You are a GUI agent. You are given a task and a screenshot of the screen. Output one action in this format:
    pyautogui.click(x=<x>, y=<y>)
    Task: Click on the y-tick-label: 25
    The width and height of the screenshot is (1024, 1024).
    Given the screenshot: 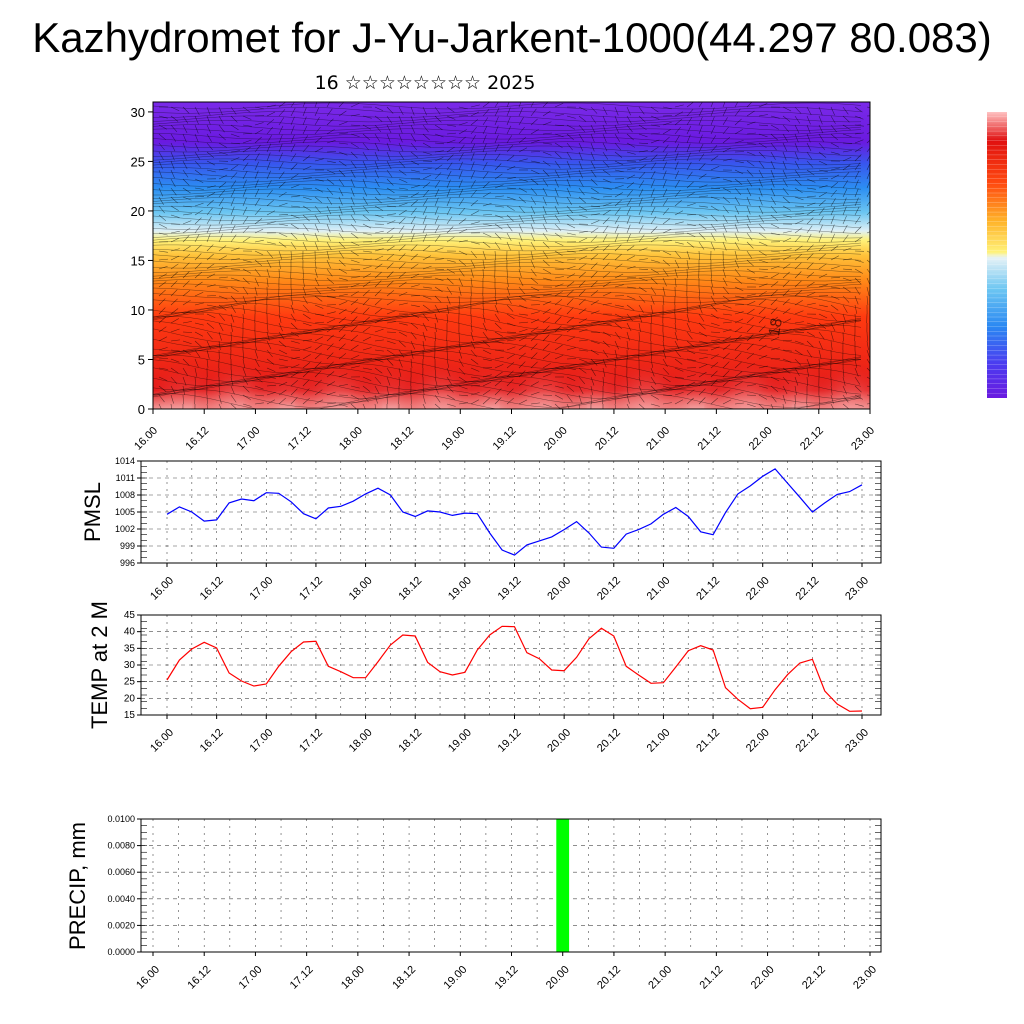 What is the action you would take?
    pyautogui.click(x=130, y=682)
    